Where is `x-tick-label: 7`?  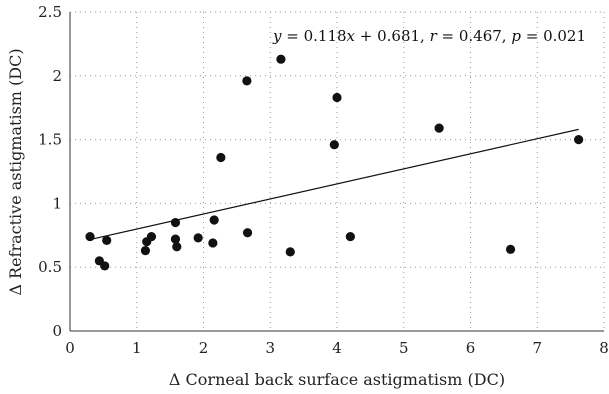
x-tick-label: 7 is located at coordinates (537, 348).